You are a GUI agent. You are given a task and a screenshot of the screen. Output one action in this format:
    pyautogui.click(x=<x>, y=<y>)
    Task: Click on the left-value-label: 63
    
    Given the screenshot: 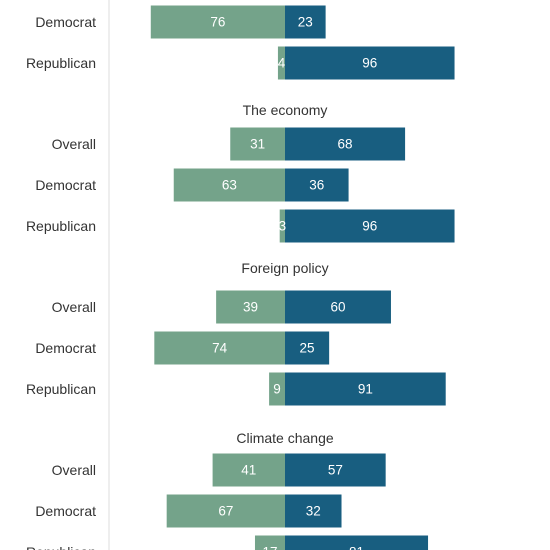 What is the action you would take?
    pyautogui.click(x=229, y=185)
    